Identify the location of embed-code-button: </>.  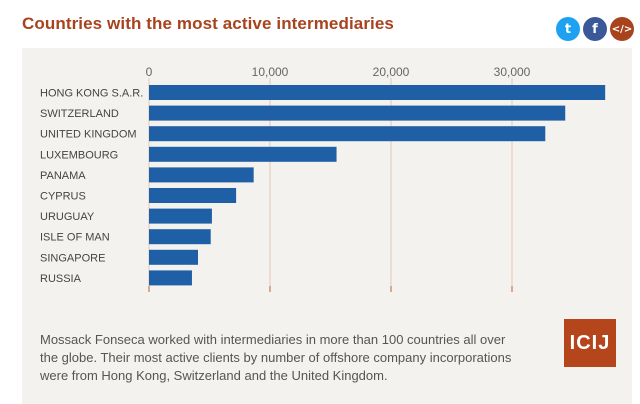
(622, 29).